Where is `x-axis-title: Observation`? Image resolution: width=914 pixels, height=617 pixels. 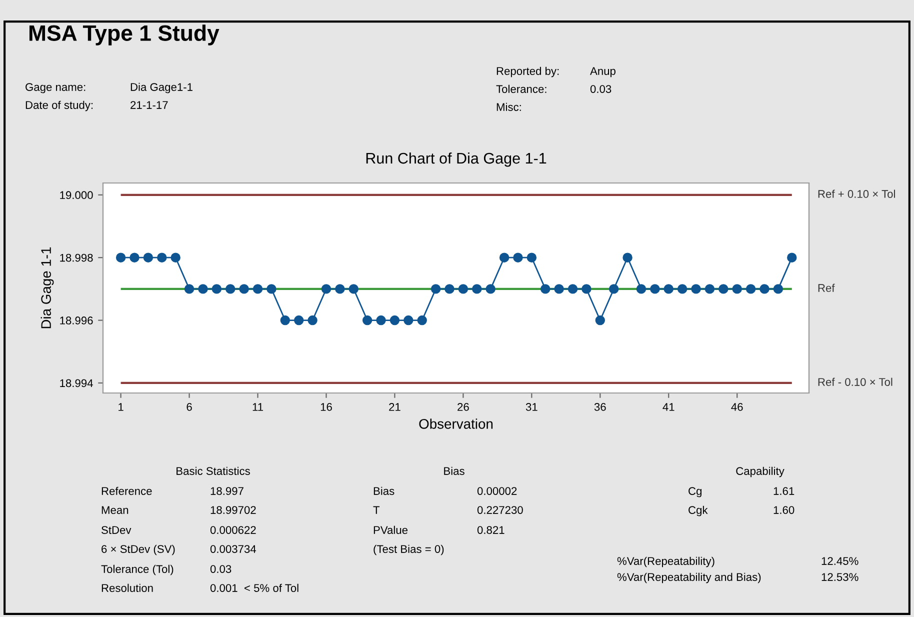
x-axis-title: Observation is located at coordinates (456, 423).